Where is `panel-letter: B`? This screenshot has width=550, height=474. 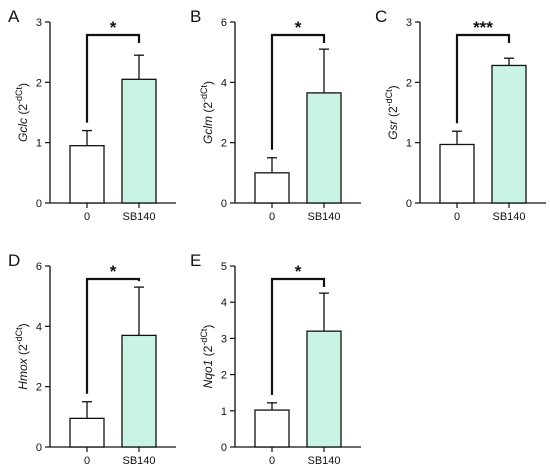
panel-letter: B is located at coordinates (195, 16).